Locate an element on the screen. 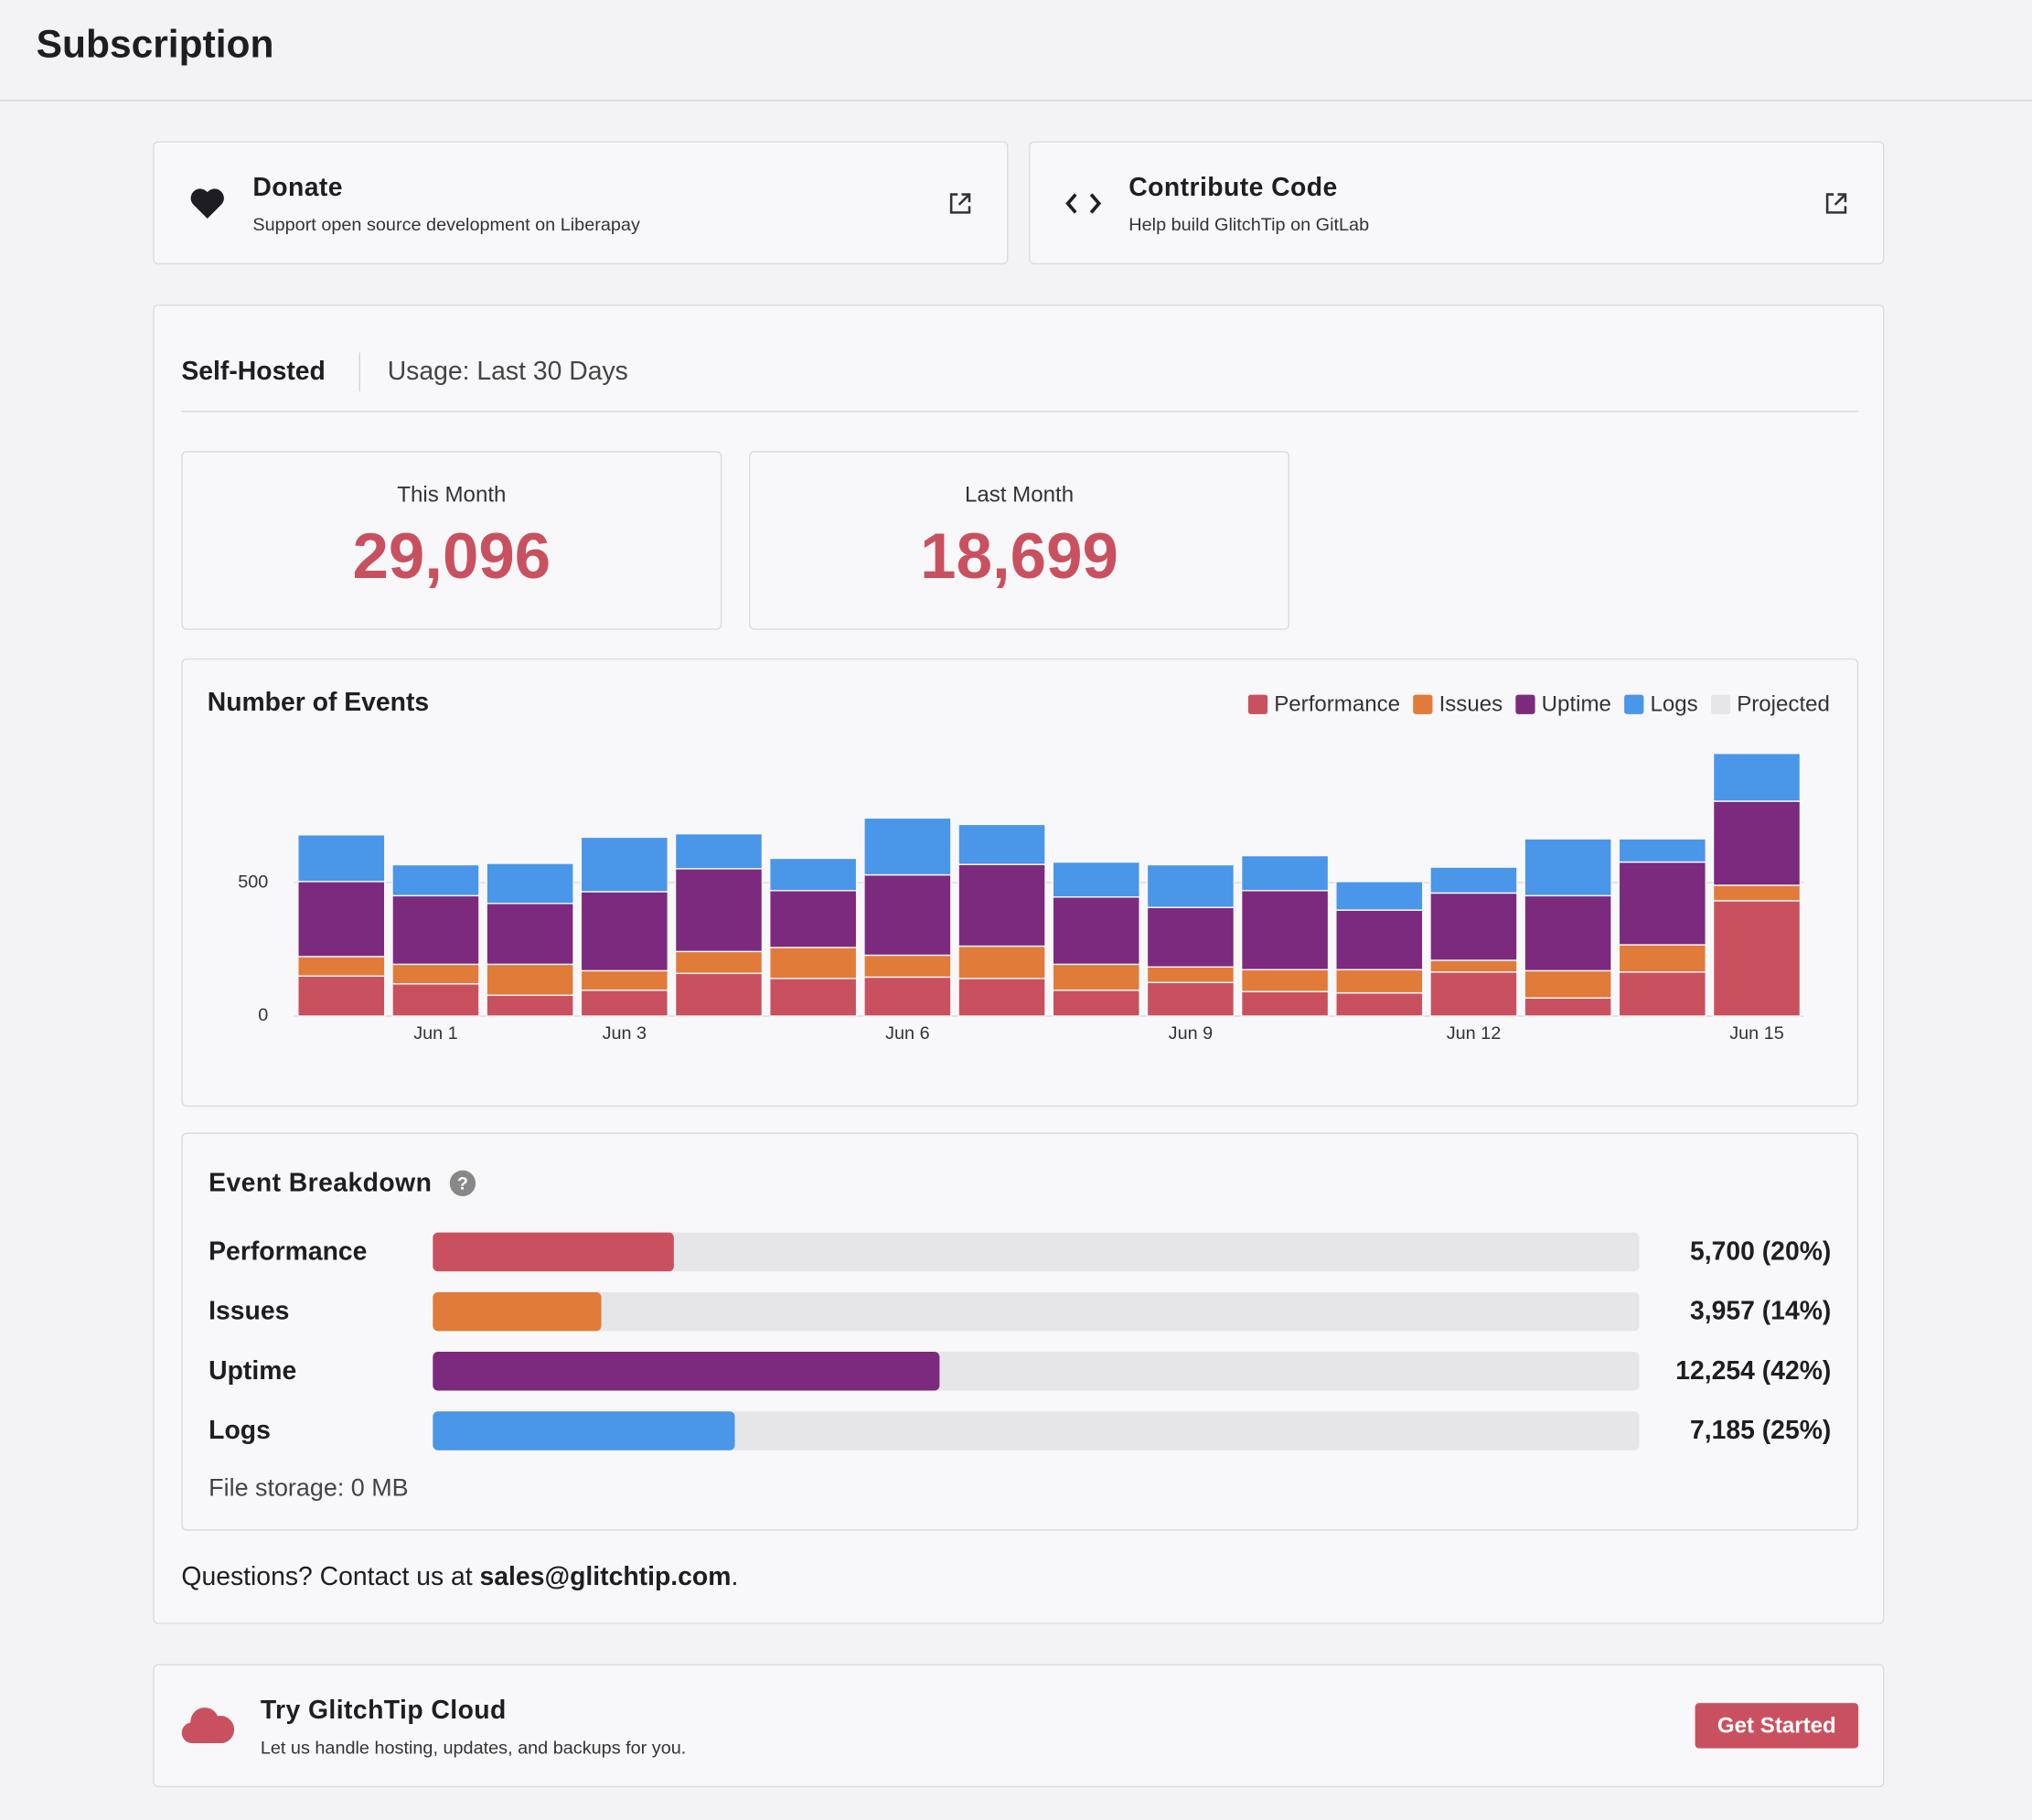 This screenshot has width=2032, height=1820. page-title: Subscription is located at coordinates (155, 45).